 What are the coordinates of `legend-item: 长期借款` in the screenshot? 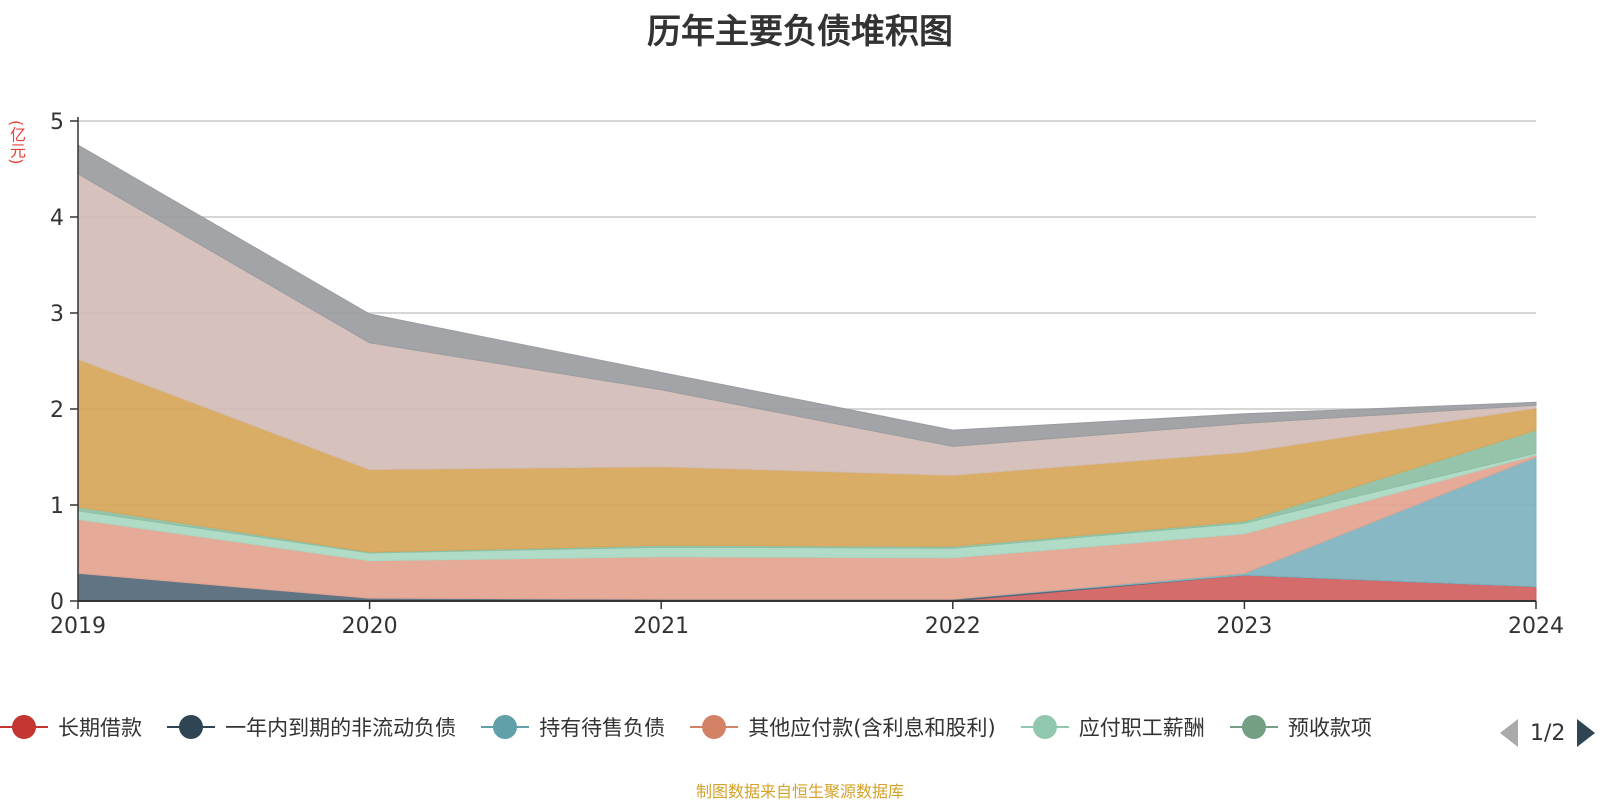 It's located at (71, 727).